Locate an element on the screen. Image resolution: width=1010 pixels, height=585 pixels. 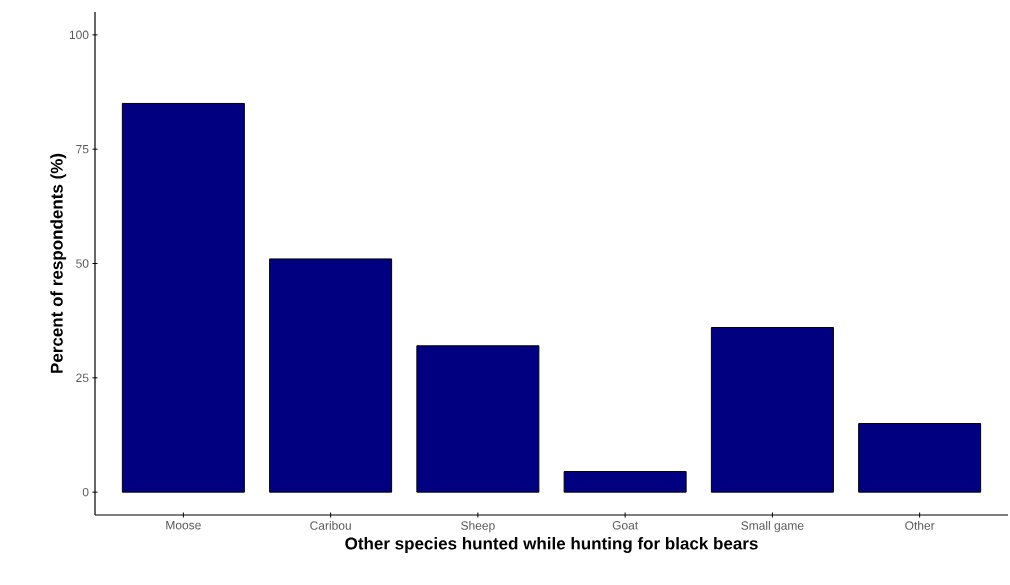
y-axis-title: Percent of respondents (%) is located at coordinates (58, 263).